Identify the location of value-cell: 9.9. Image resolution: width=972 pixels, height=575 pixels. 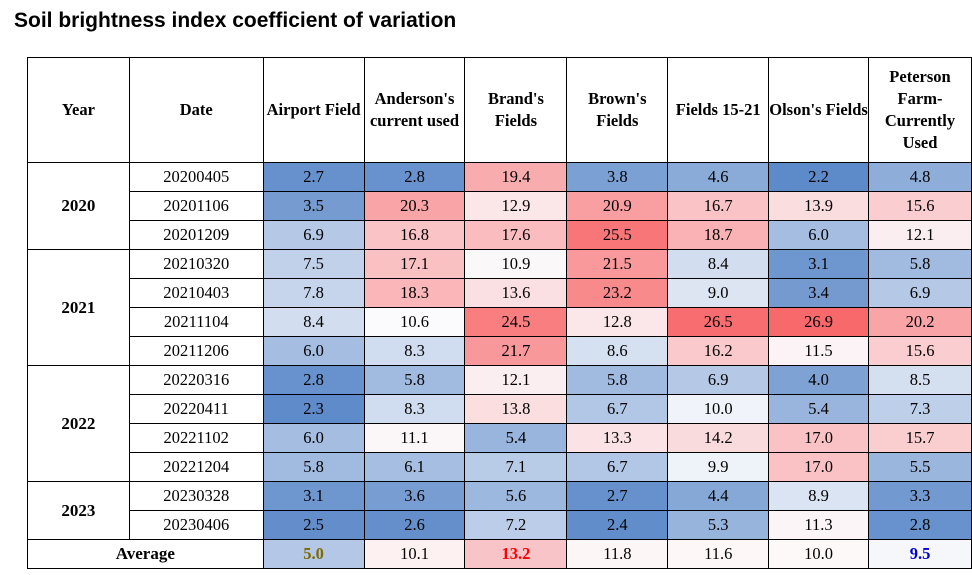
(718, 467).